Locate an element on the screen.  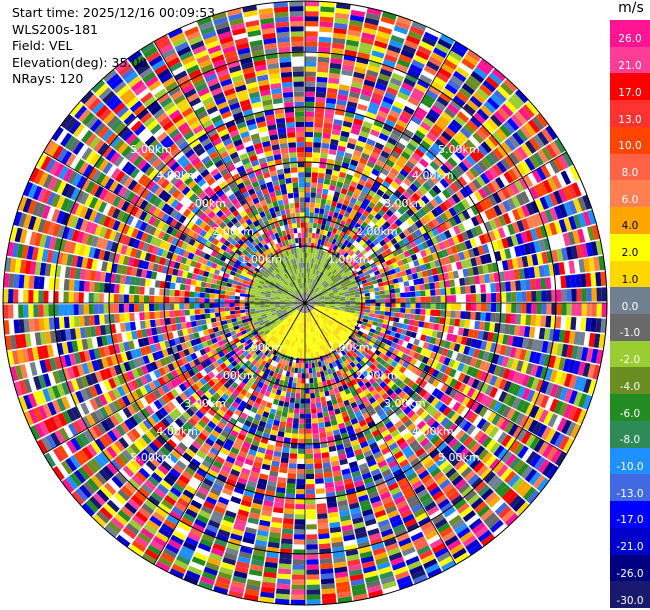
colorbar-tick-label: 2.0 is located at coordinates (630, 253).